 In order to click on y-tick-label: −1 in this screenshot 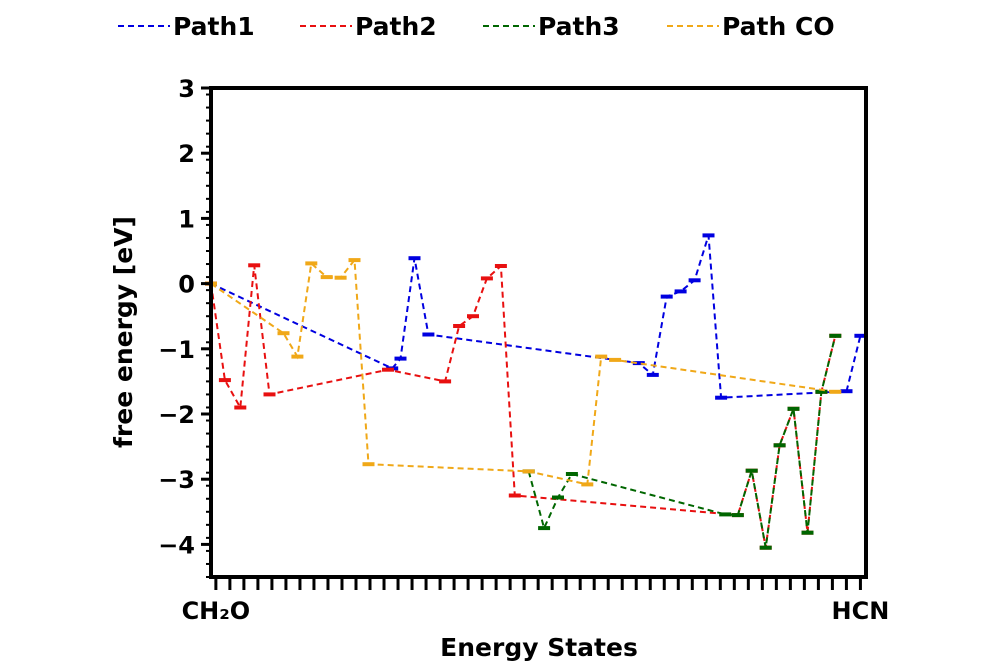, I will do `click(176, 350)`.